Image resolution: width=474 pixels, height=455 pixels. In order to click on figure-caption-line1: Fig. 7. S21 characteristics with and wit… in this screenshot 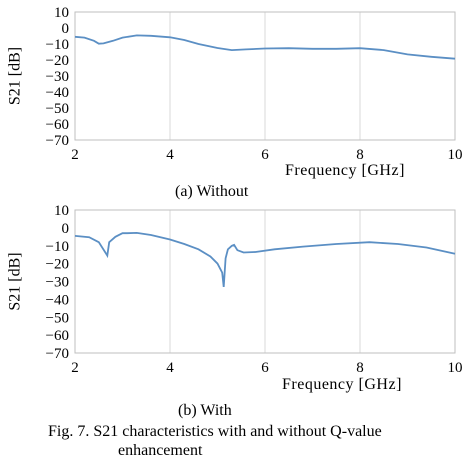, I will do `click(215, 431)`.